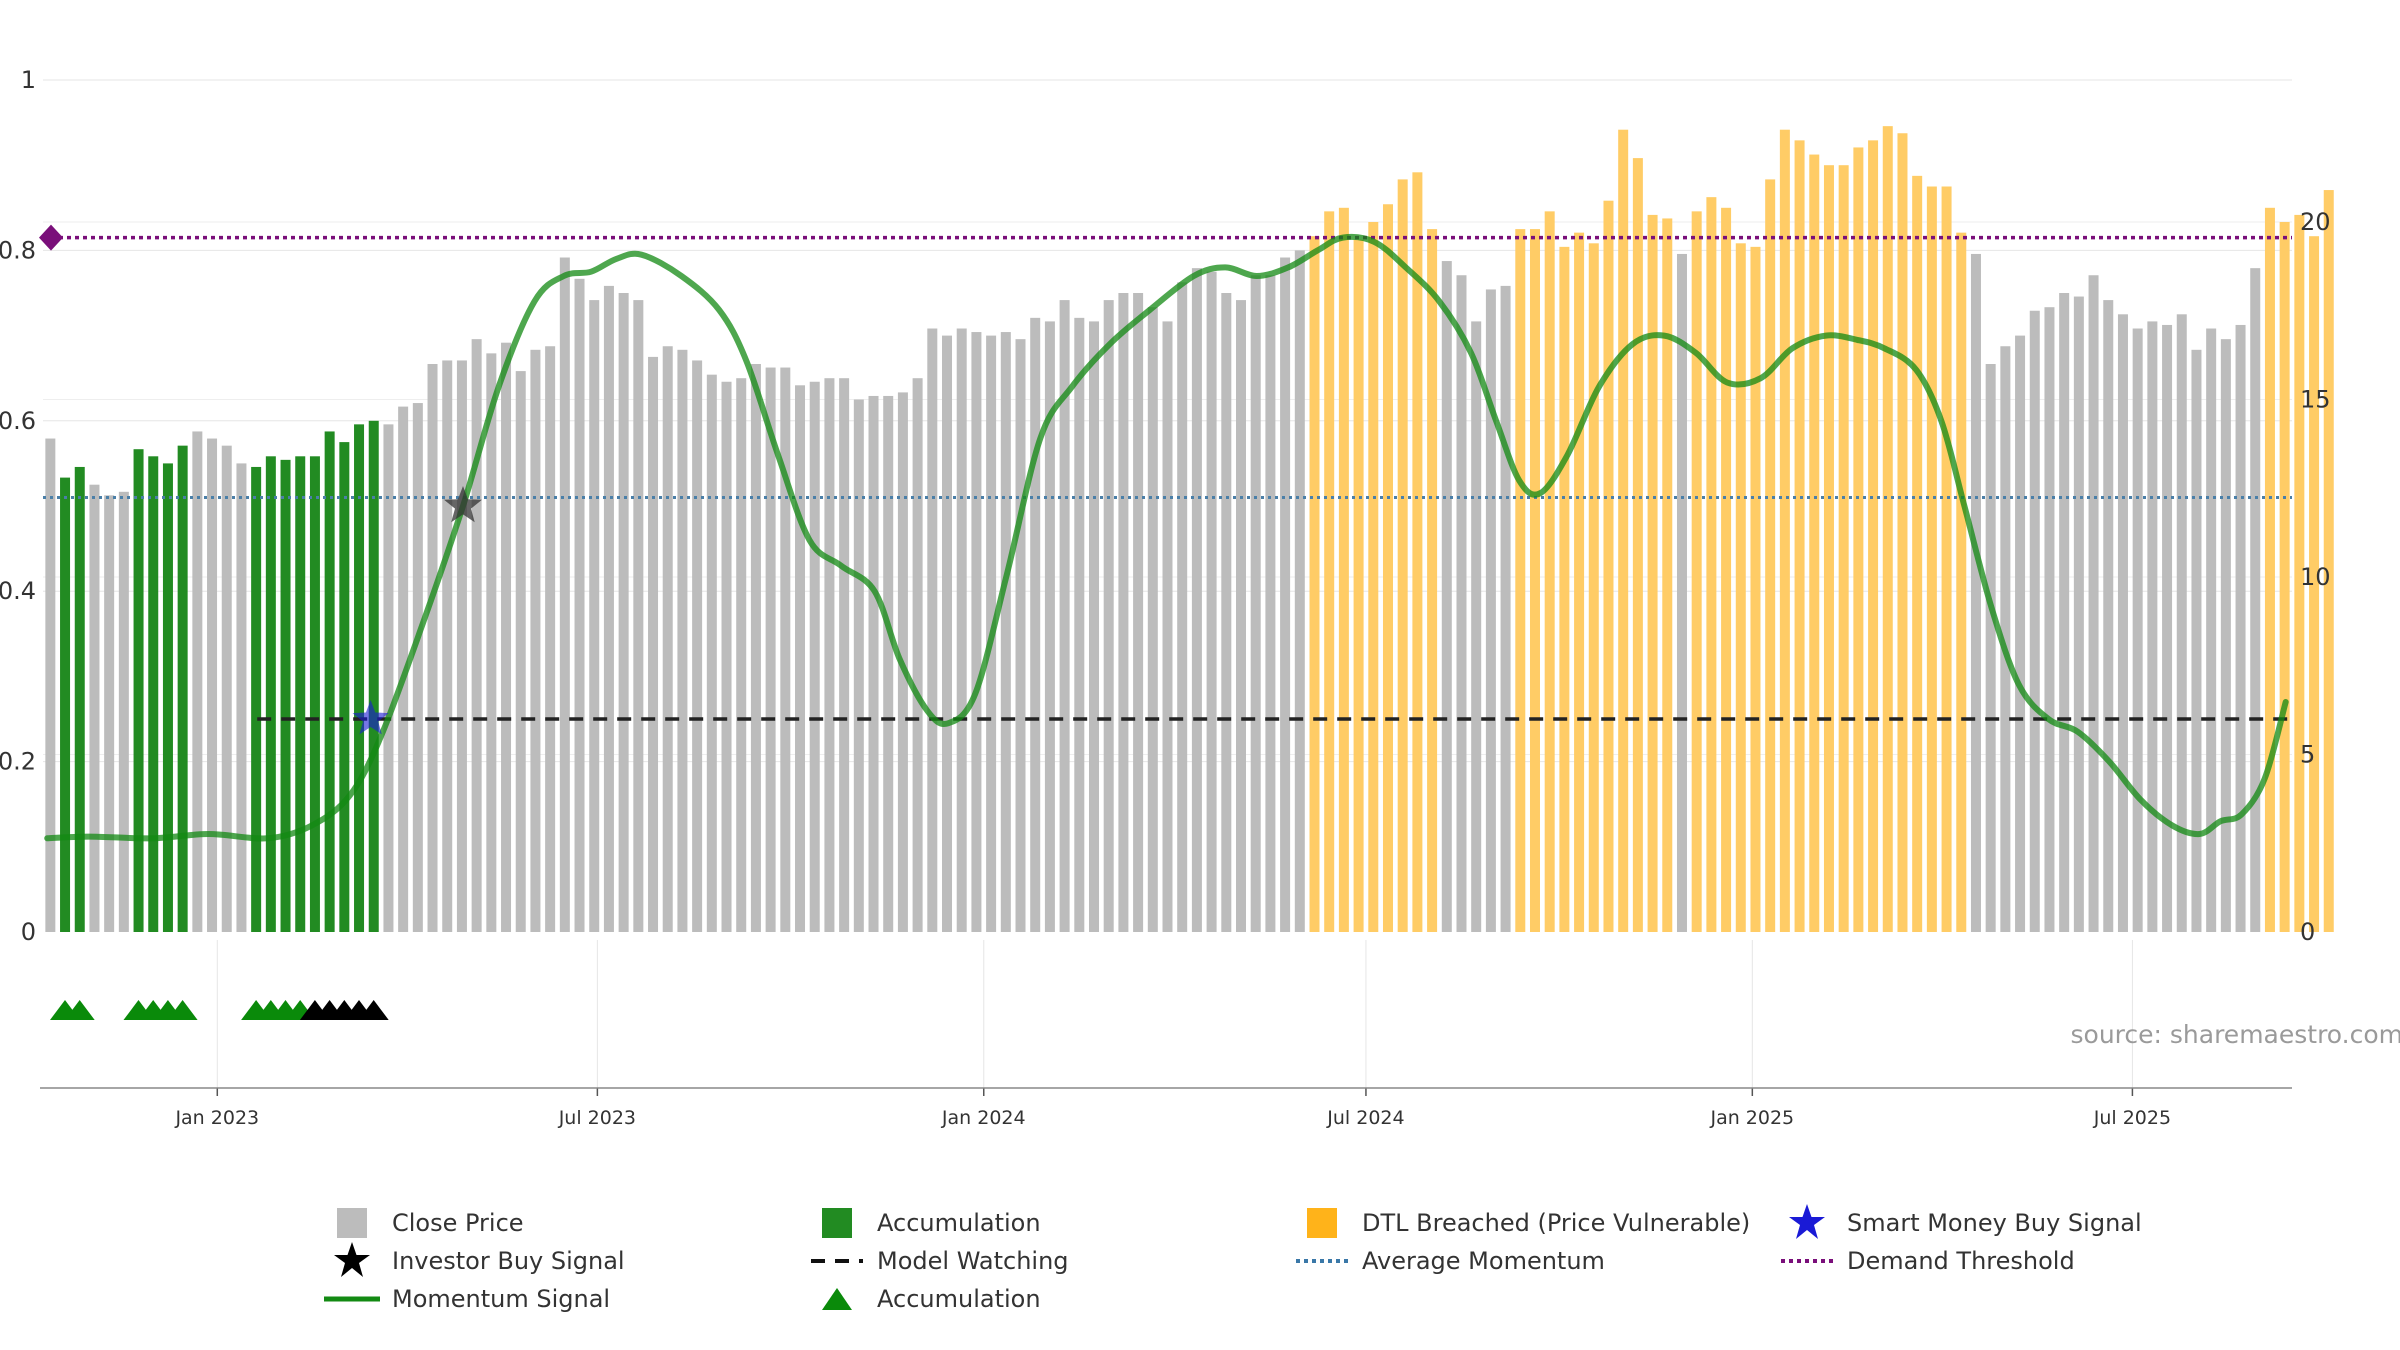  Describe the element at coordinates (1483, 1261) in the screenshot. I see `legend-average-momentum-label: Average Momentum` at that location.